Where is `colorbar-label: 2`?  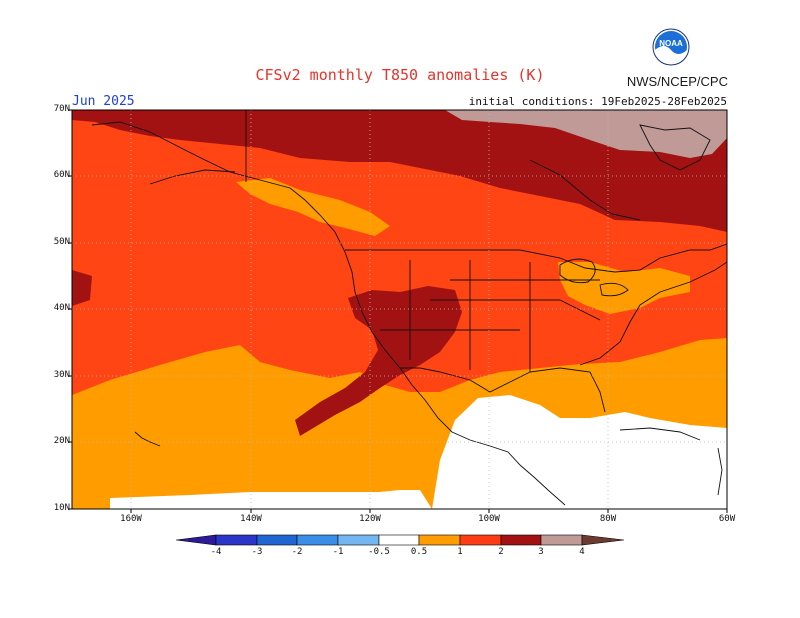
colorbar-label: 2 is located at coordinates (501, 552).